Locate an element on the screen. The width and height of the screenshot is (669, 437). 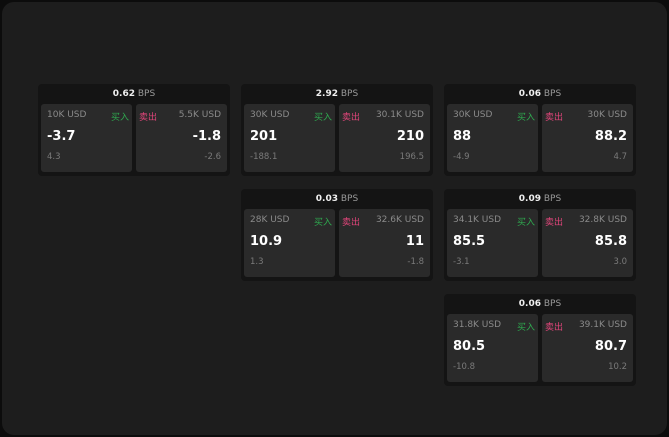
sell-cell: 32.8K USD 卖出 85.8 3.0 is located at coordinates (587, 243).